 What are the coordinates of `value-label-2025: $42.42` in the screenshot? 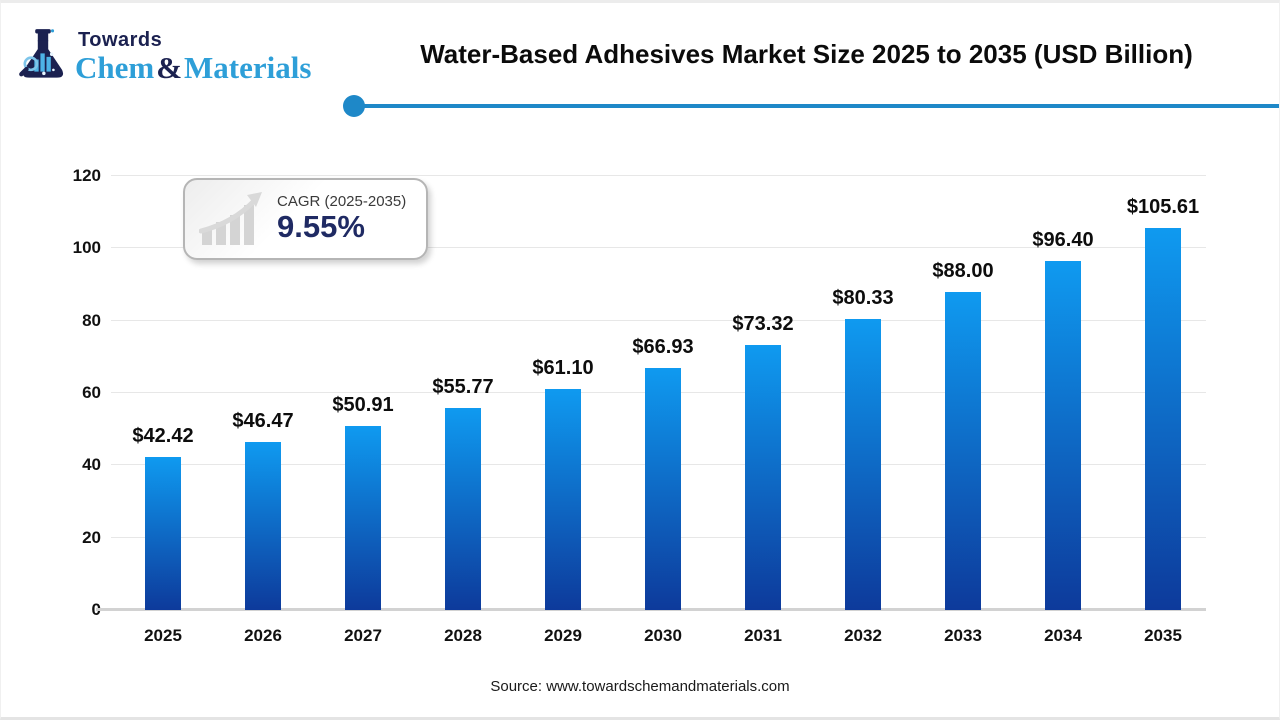 It's located at (163, 435).